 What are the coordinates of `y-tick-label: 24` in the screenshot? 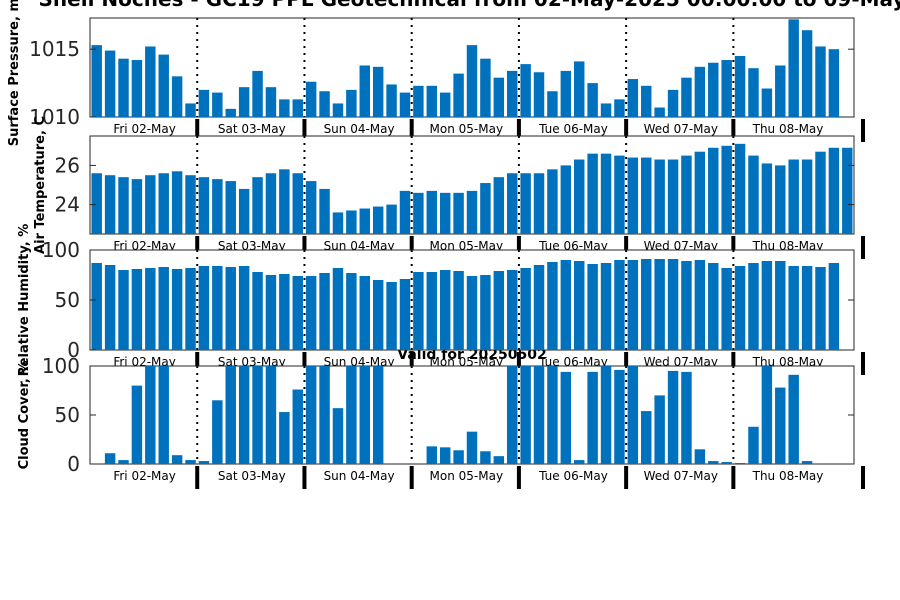 It's located at (67, 205).